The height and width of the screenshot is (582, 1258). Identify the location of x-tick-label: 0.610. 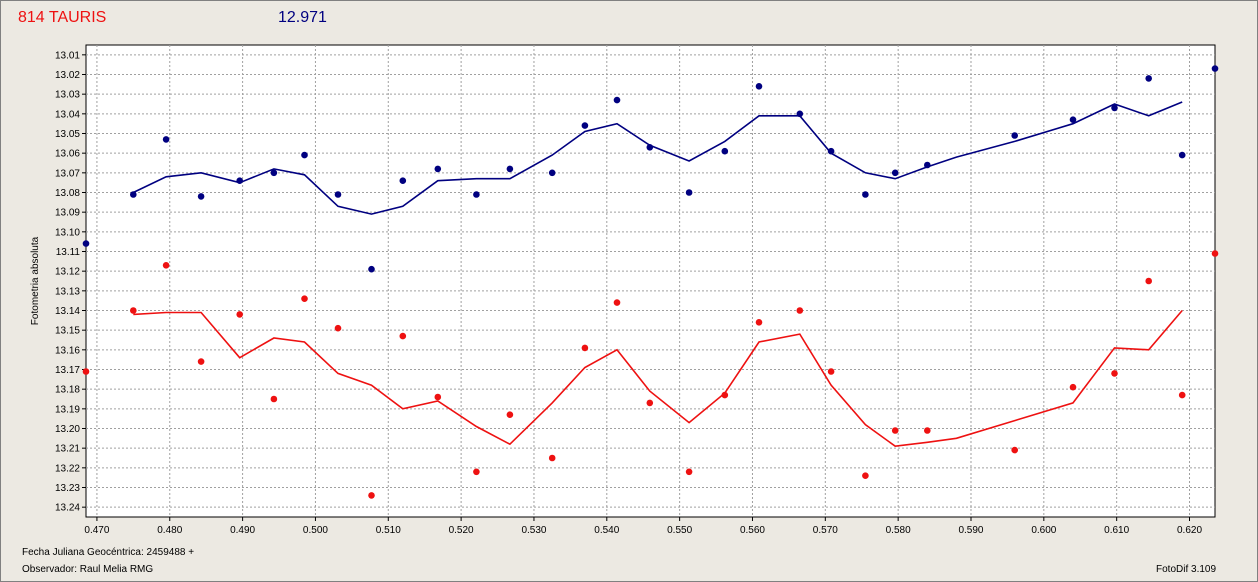
(1116, 530).